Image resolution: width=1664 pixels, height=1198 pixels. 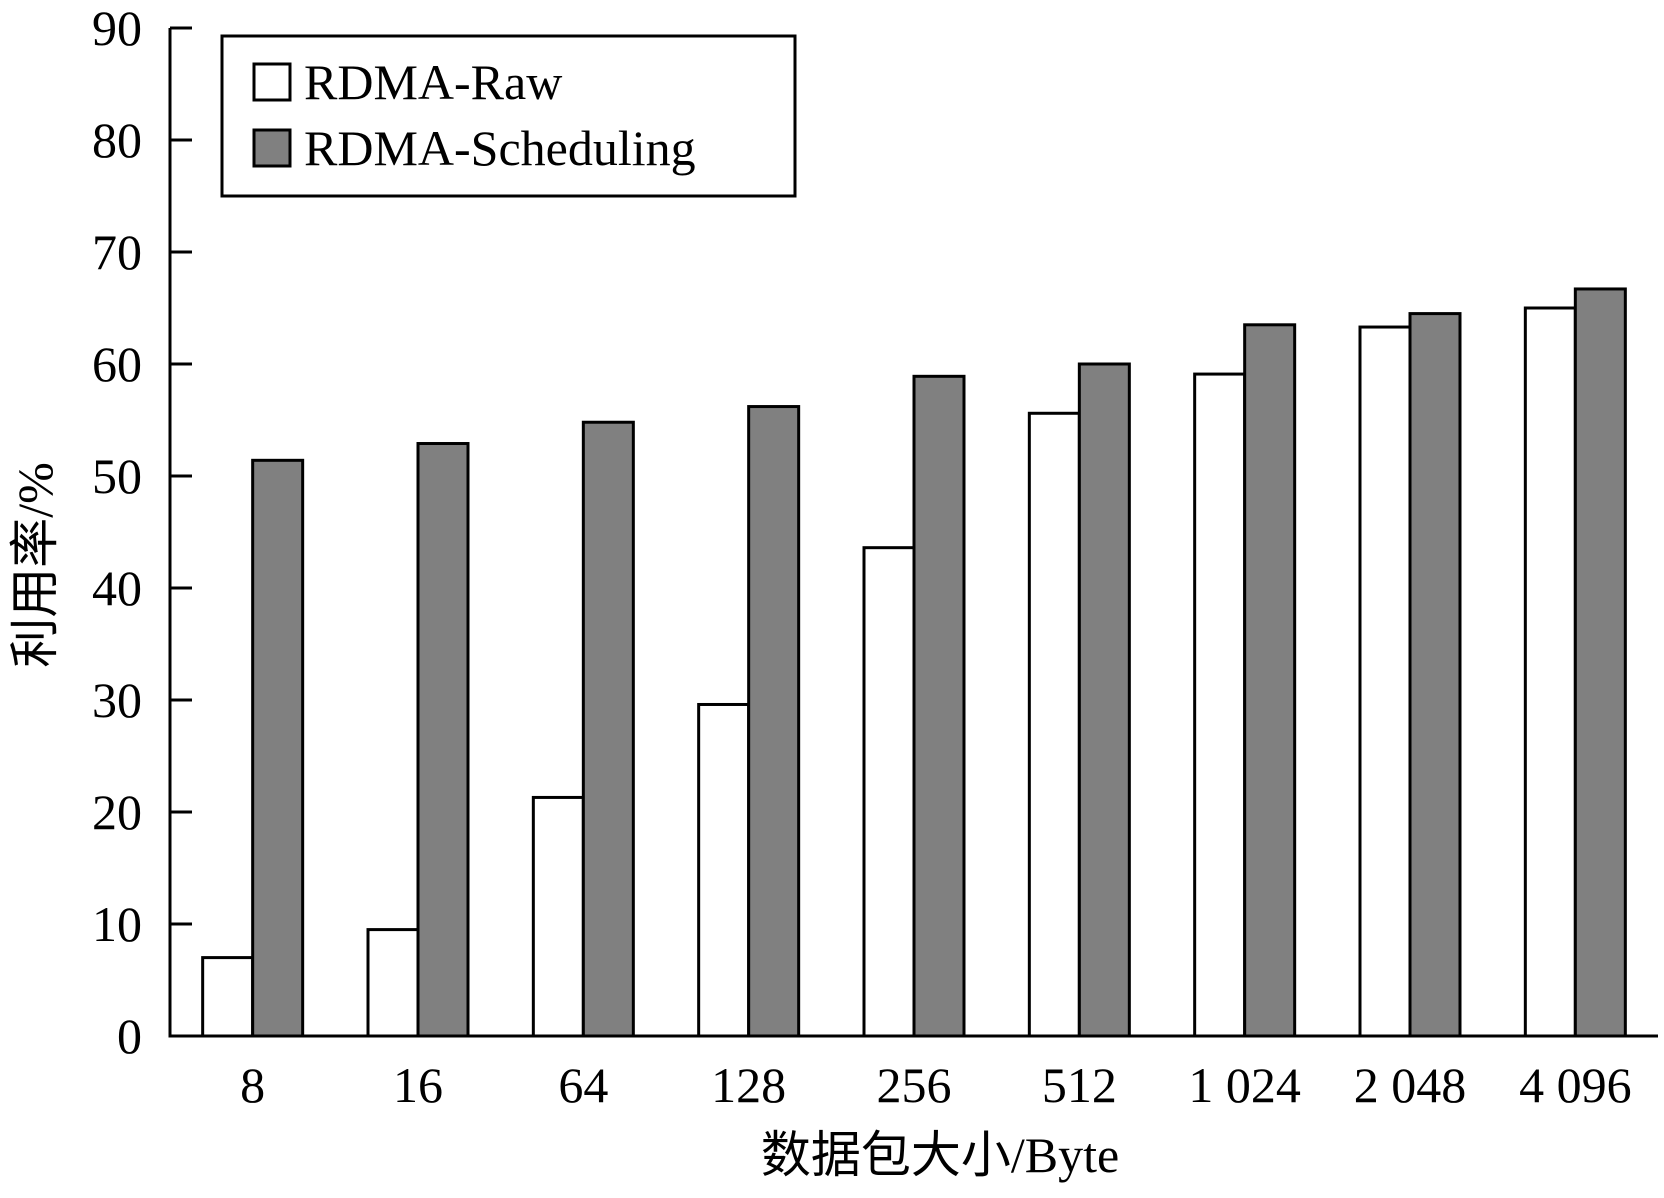 I want to click on legend-label: RDMA-Scheduling, so click(x=500, y=148).